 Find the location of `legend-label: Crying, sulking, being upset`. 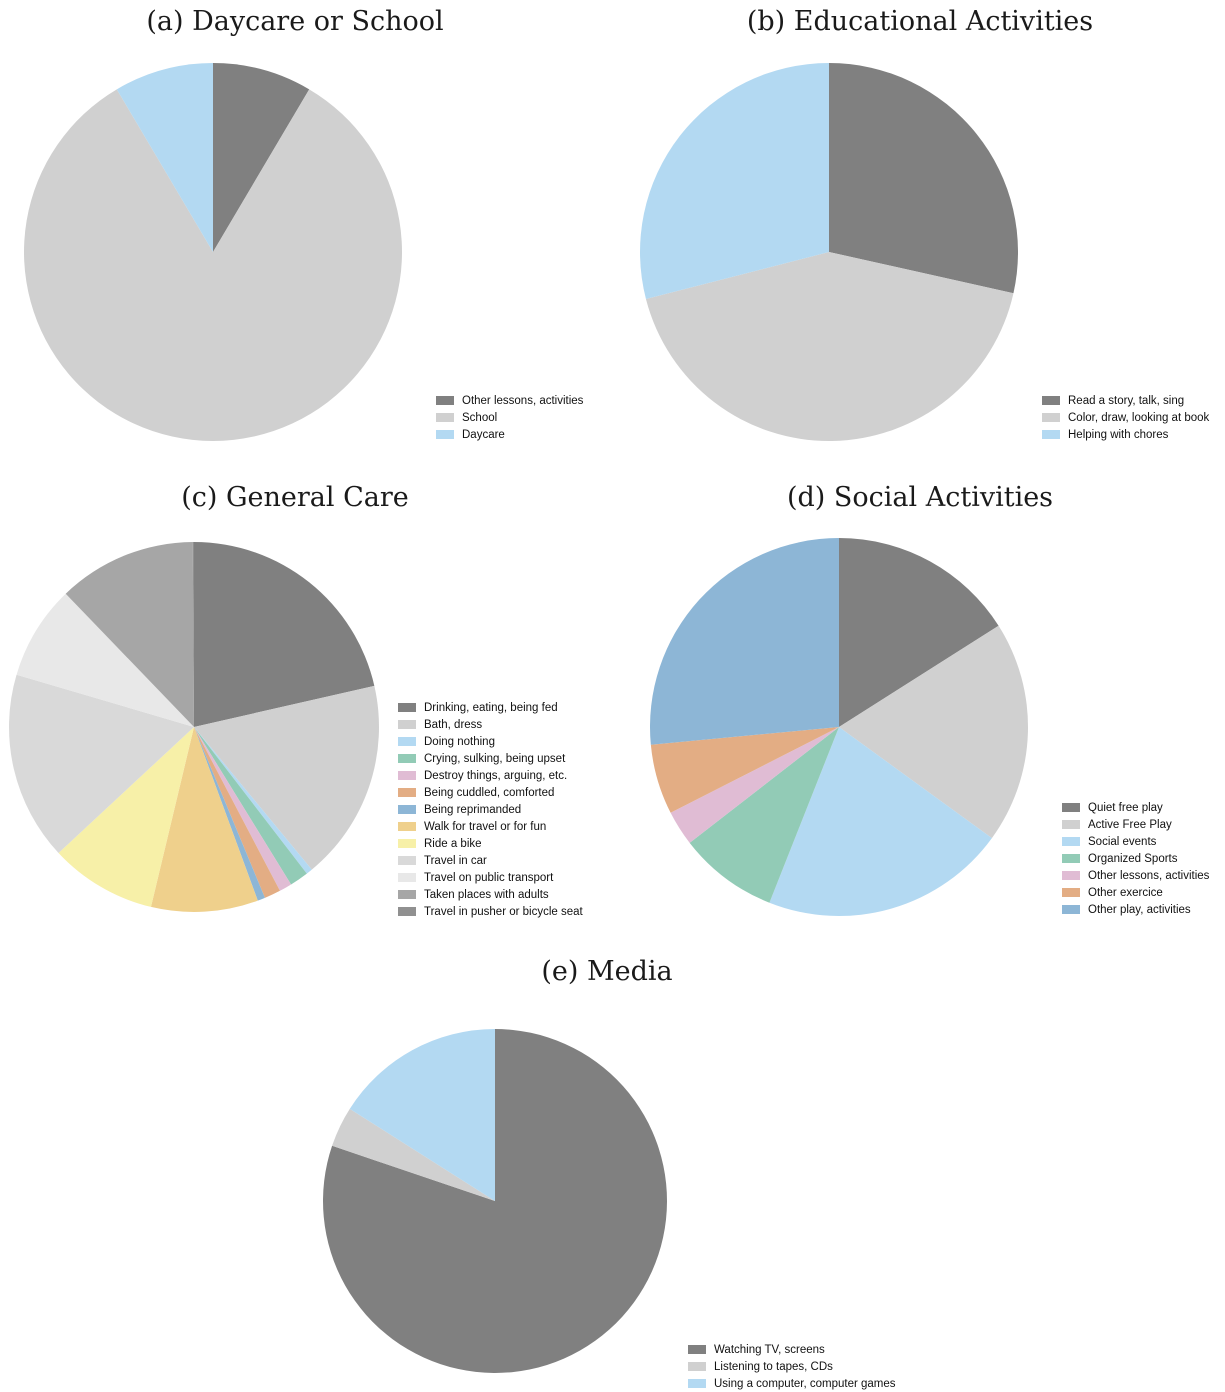

legend-label: Crying, sulking, being upset is located at coordinates (494, 759).